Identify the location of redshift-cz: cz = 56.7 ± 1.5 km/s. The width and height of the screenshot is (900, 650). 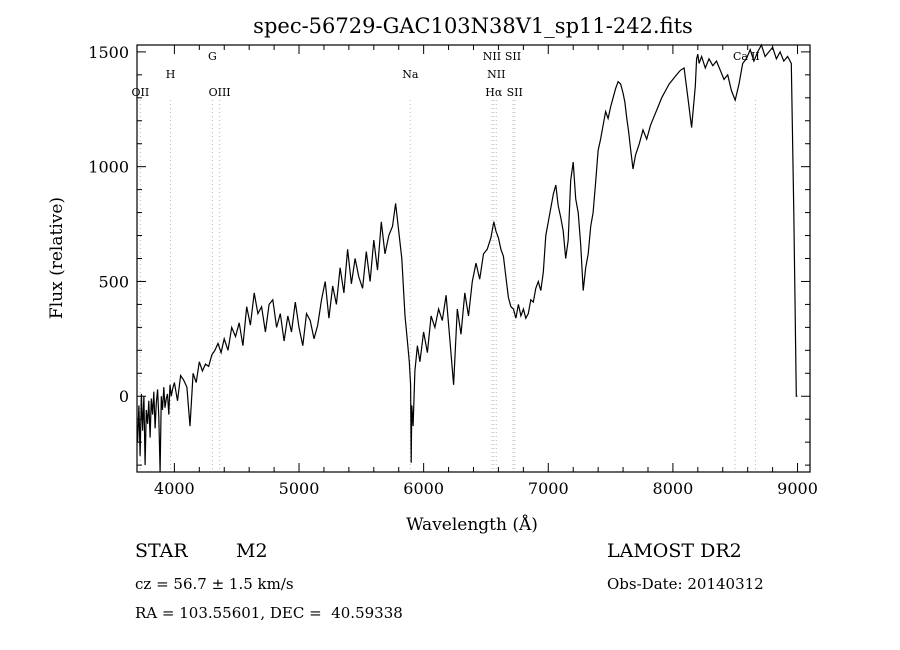
(214, 584).